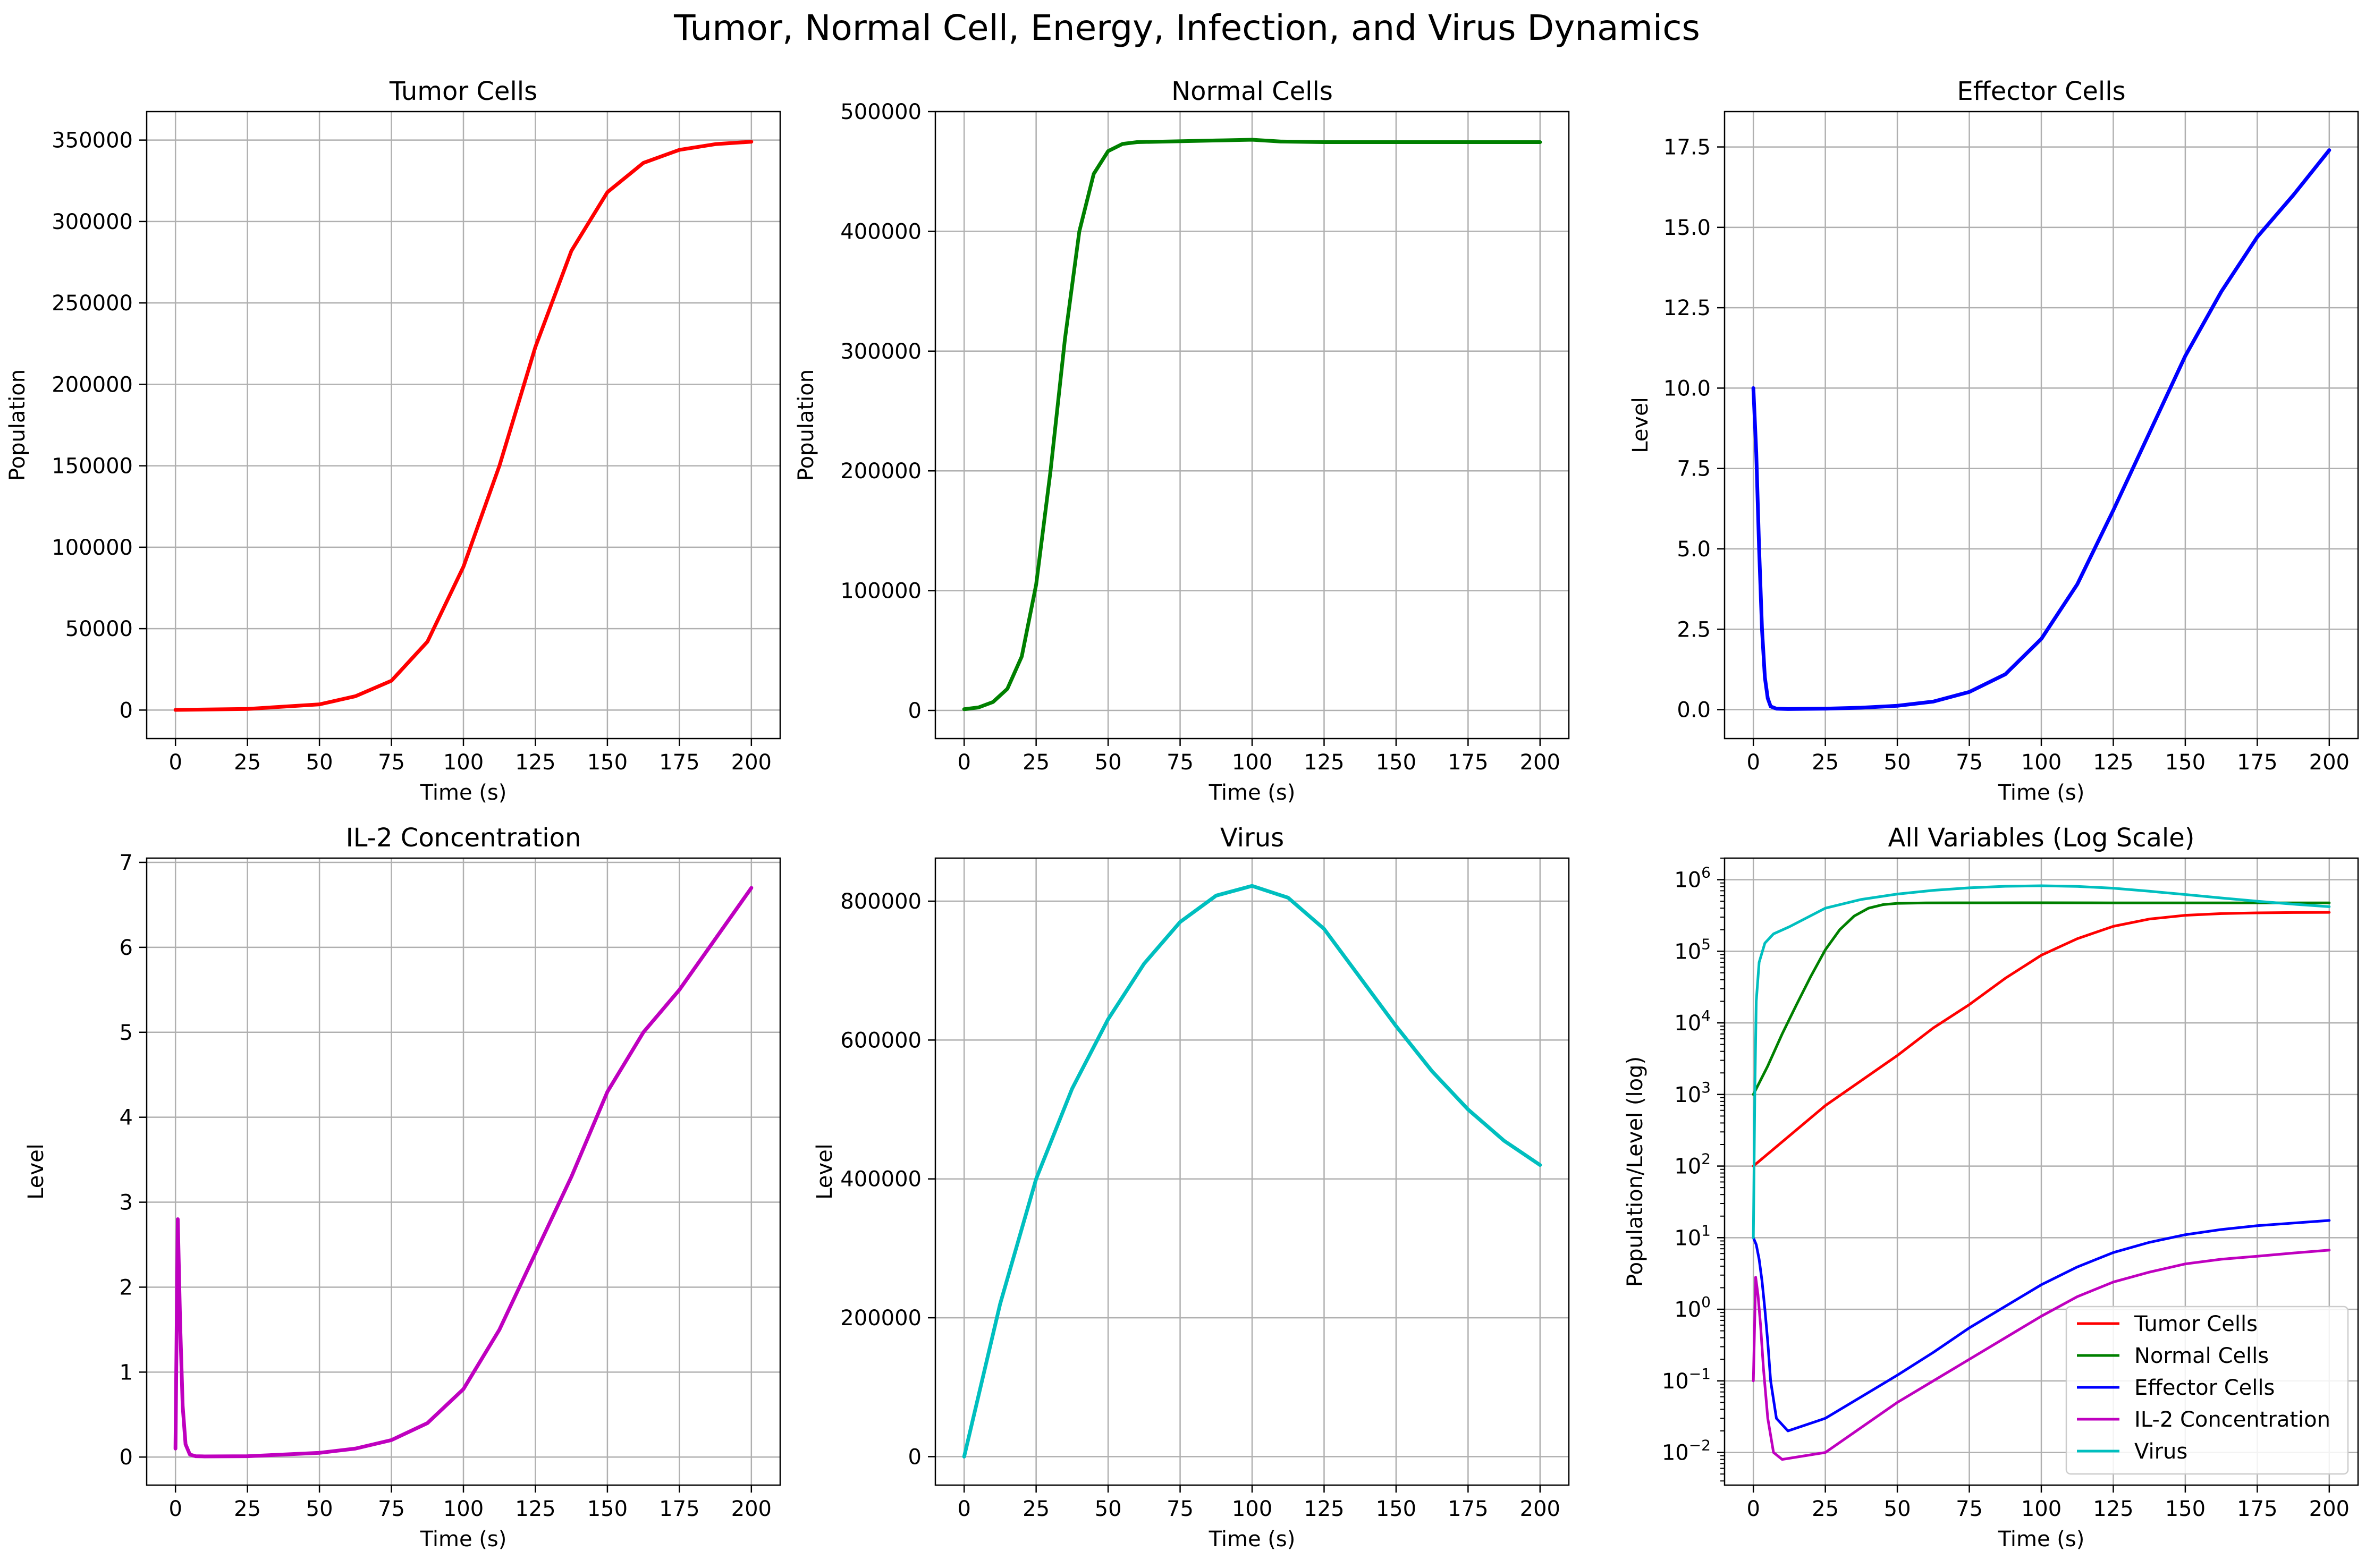  Describe the element at coordinates (1706, 1302) in the screenshot. I see `y-tick-exponent: 0` at that location.